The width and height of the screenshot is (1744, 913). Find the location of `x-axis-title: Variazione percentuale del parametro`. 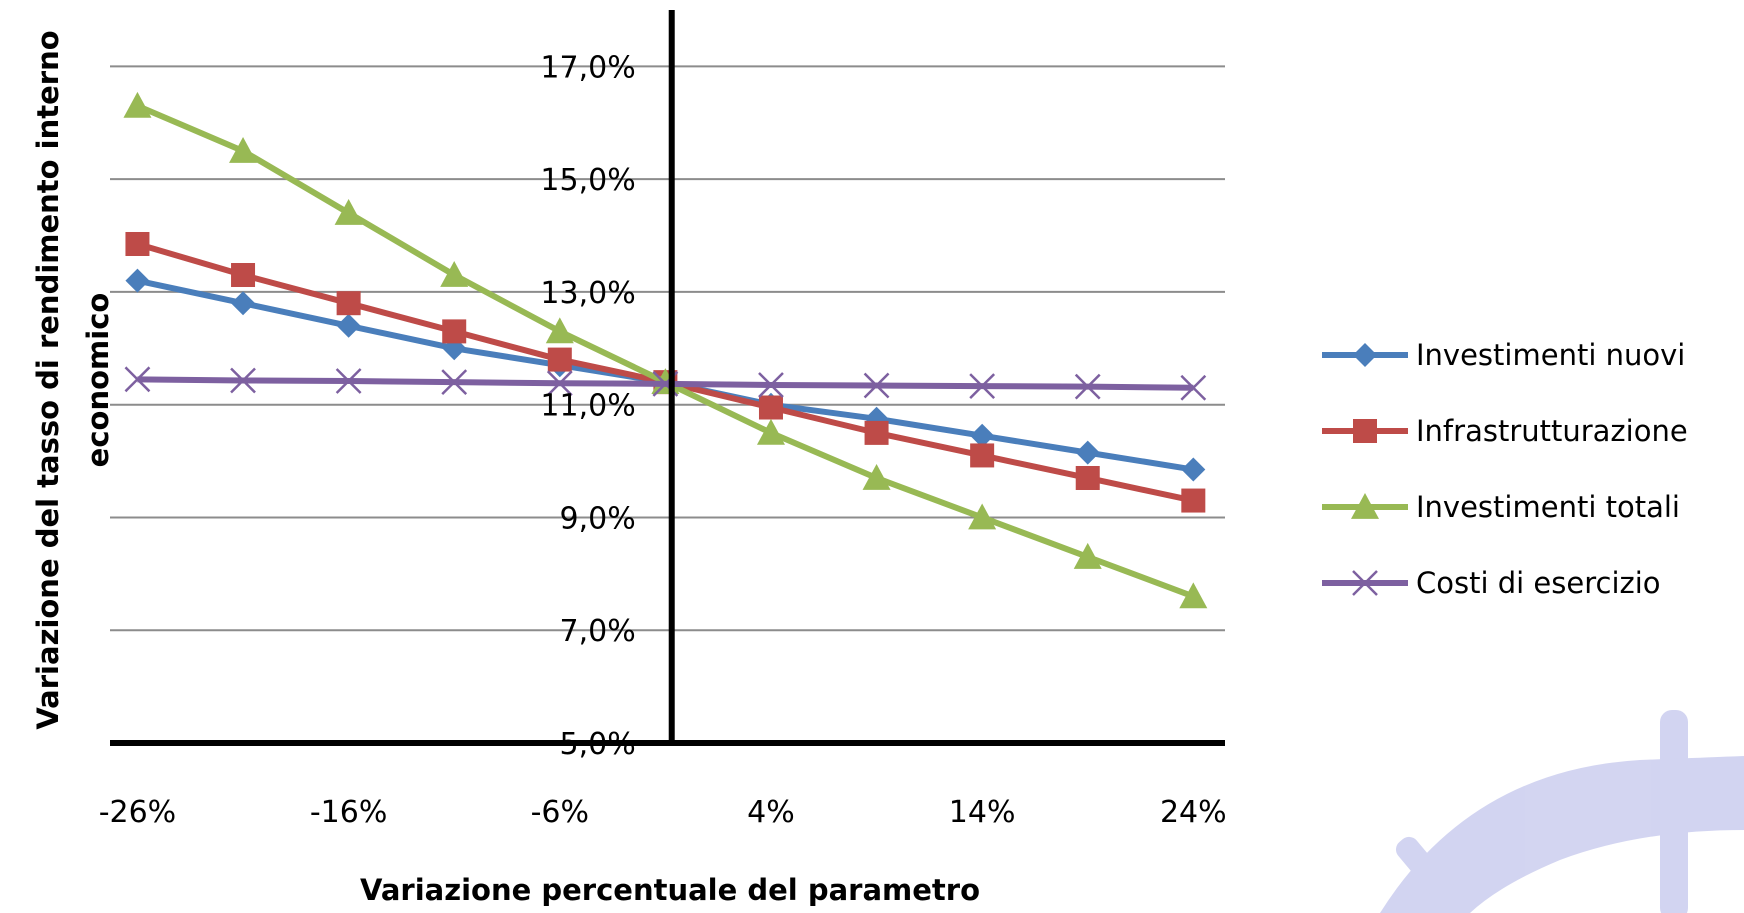

x-axis-title: Variazione percentuale del parametro is located at coordinates (670, 890).